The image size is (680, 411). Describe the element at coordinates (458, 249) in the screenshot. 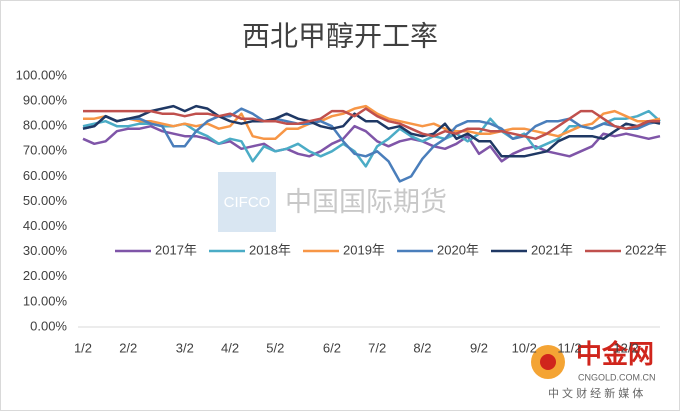

I see `legend-label: 2020年` at that location.